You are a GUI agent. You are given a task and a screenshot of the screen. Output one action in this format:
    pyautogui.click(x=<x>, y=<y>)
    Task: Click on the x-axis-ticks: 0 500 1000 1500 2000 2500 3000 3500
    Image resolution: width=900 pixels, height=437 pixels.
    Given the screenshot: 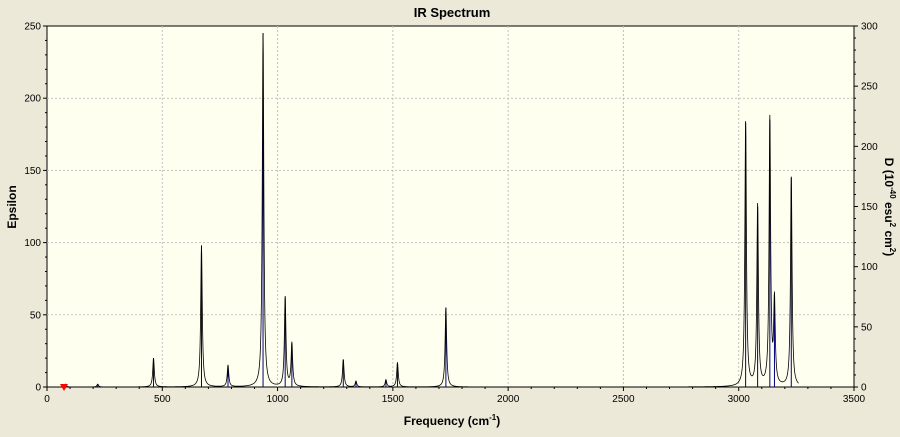 What is the action you would take?
    pyautogui.click(x=455, y=396)
    